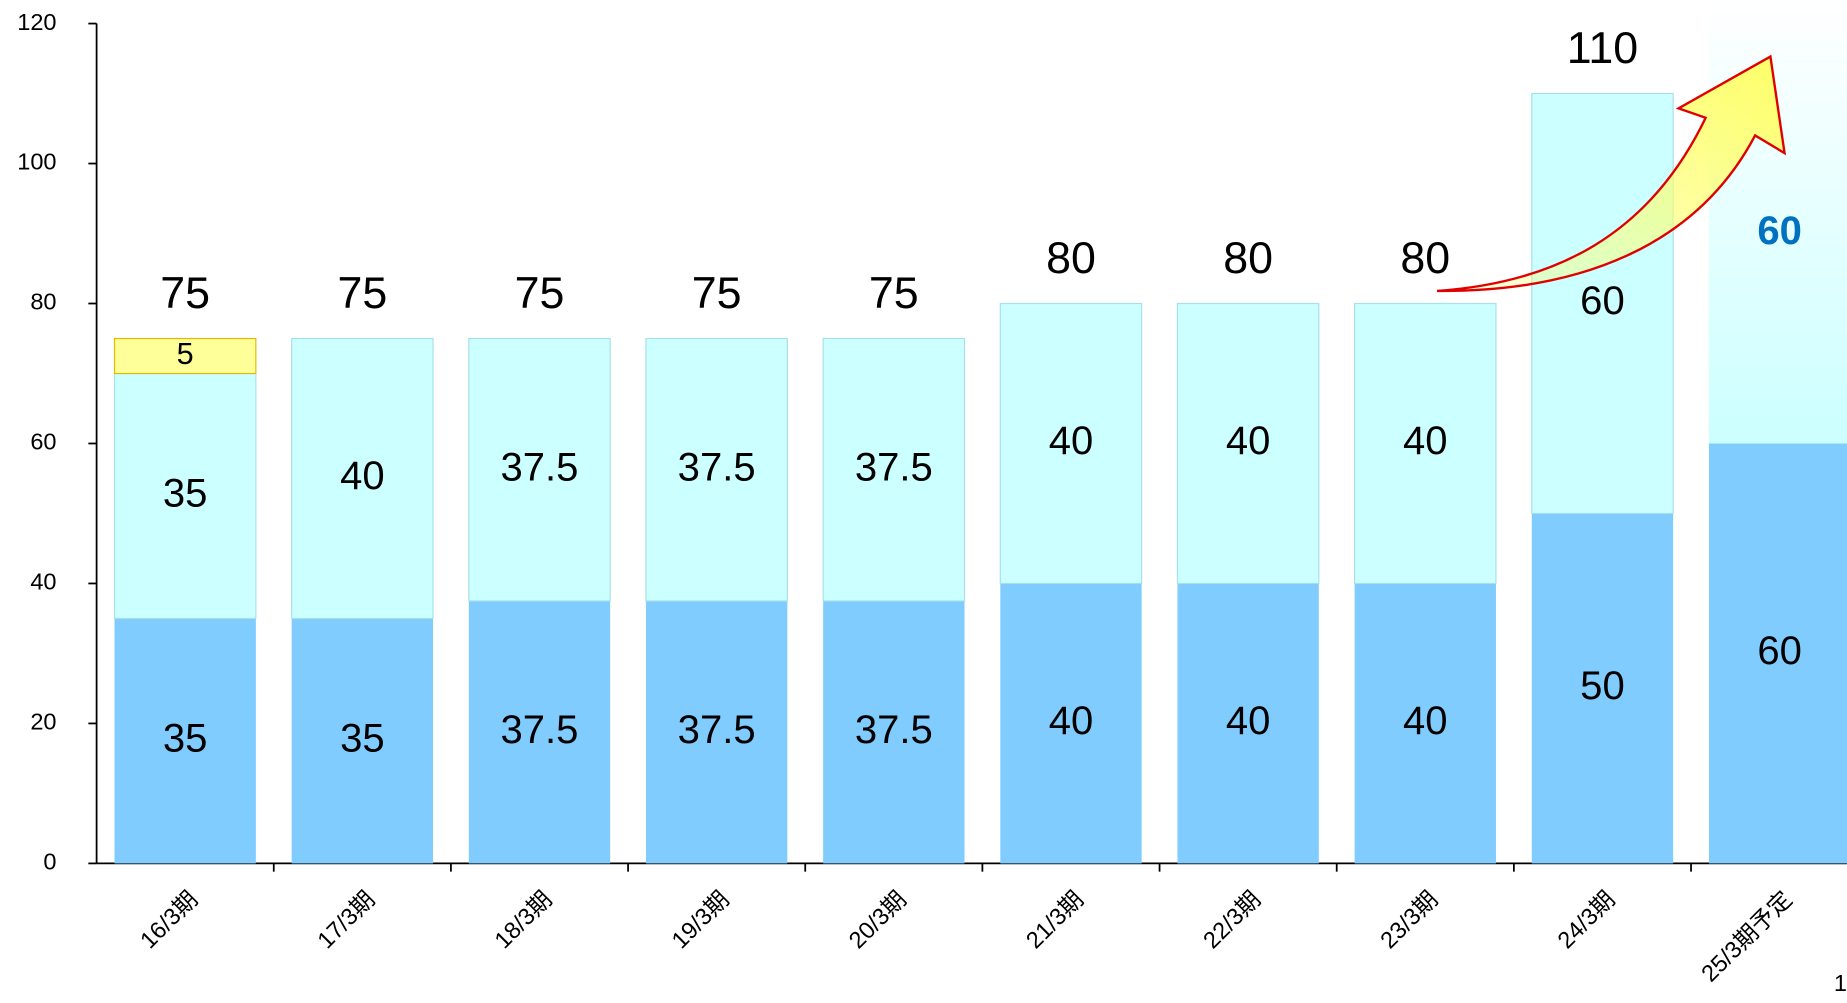 The height and width of the screenshot is (1003, 1847). What do you see at coordinates (43, 582) in the screenshot?
I see `y-tick-label: 40` at bounding box center [43, 582].